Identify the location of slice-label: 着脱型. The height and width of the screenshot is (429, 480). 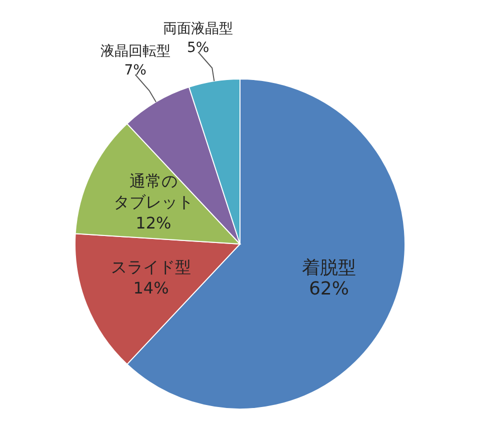
(329, 268).